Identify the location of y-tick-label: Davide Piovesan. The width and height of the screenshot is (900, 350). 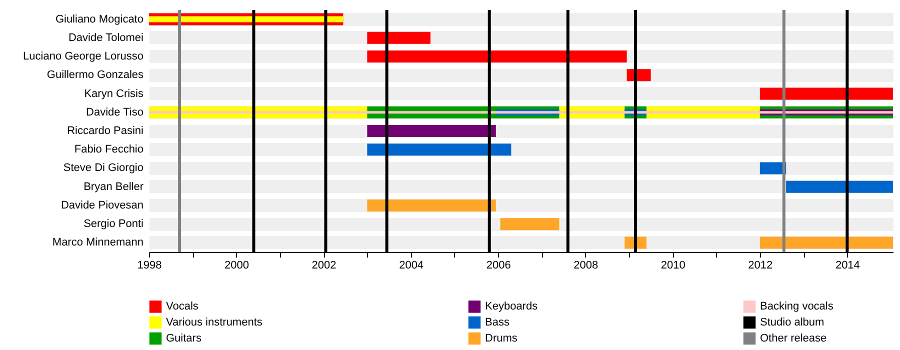
(102, 205).